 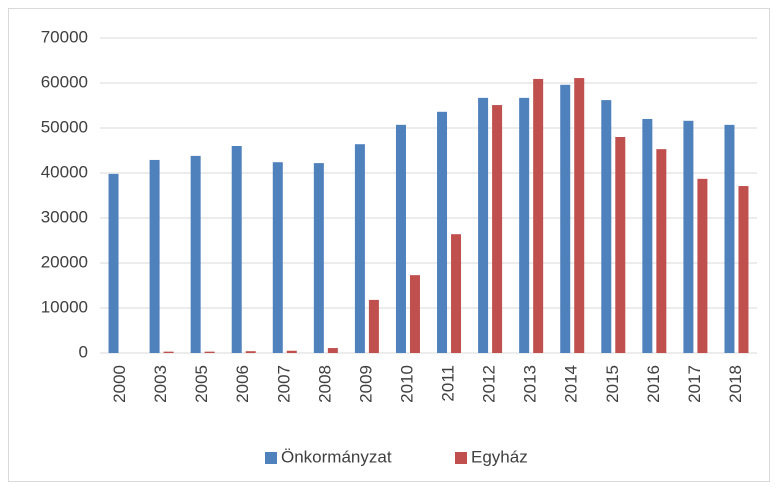 What do you see at coordinates (653, 384) in the screenshot?
I see `x-tick-label: 2016` at bounding box center [653, 384].